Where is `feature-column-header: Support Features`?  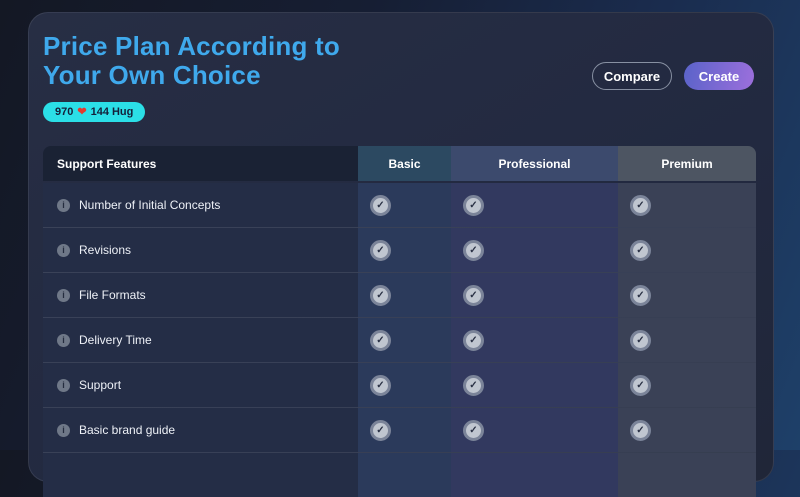 feature-column-header: Support Features is located at coordinates (200, 163).